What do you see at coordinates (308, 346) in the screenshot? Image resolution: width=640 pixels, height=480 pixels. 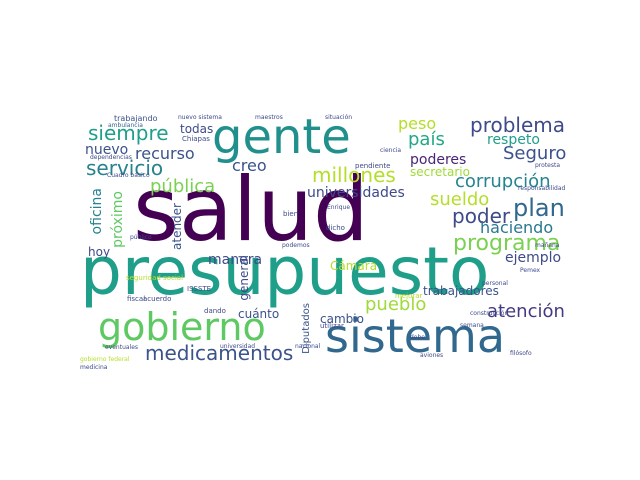 I see `cloud-word: nacional` at bounding box center [308, 346].